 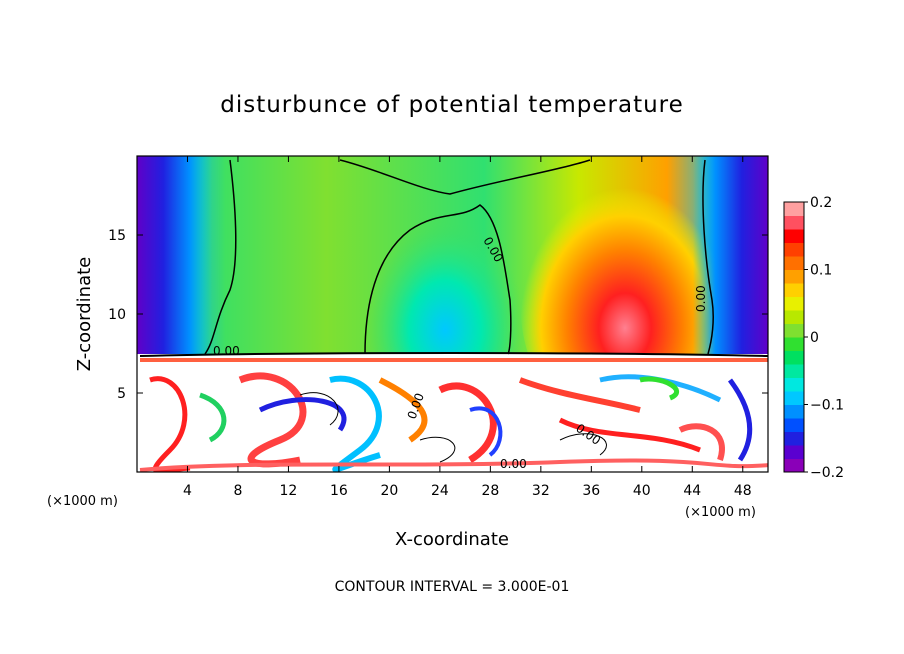 I want to click on contour-interval-text: CONTOUR INTERVAL = 3.000E-01, so click(x=452, y=587).